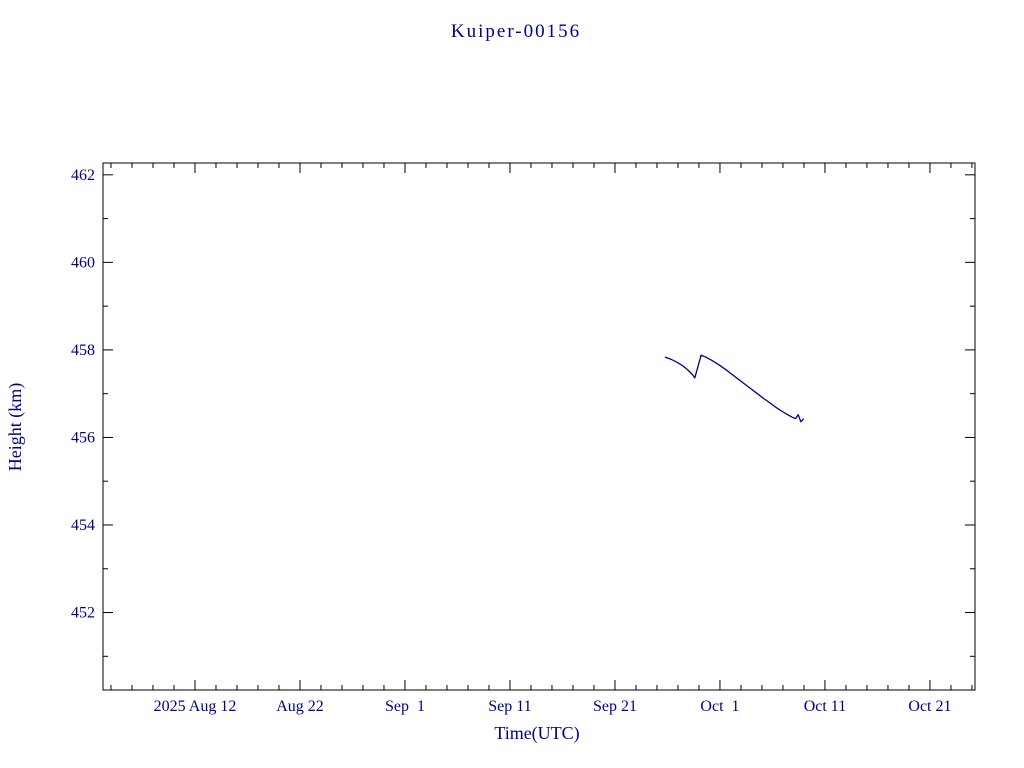 This screenshot has width=1024, height=768. Describe the element at coordinates (825, 706) in the screenshot. I see `x-tick-label: Oct 11` at that location.